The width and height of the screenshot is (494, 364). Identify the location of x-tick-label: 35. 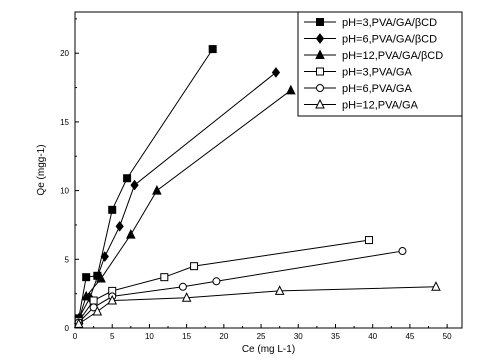
(335, 336).